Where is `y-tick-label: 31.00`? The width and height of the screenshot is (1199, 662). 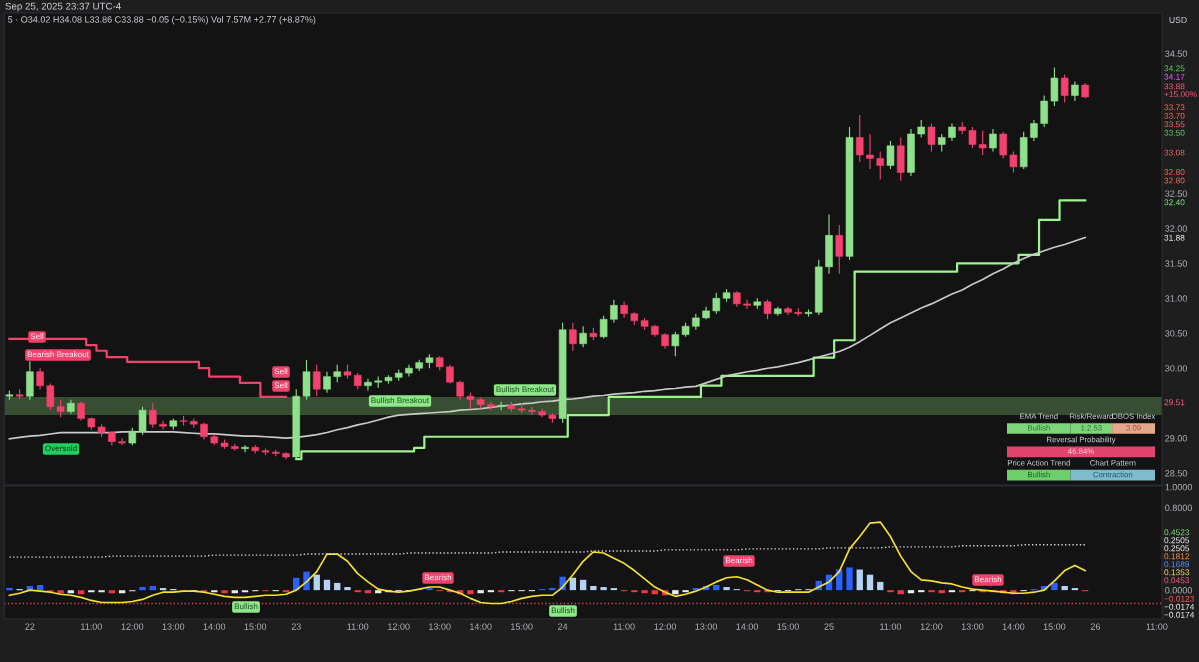 y-tick-label: 31.00 is located at coordinates (1176, 298).